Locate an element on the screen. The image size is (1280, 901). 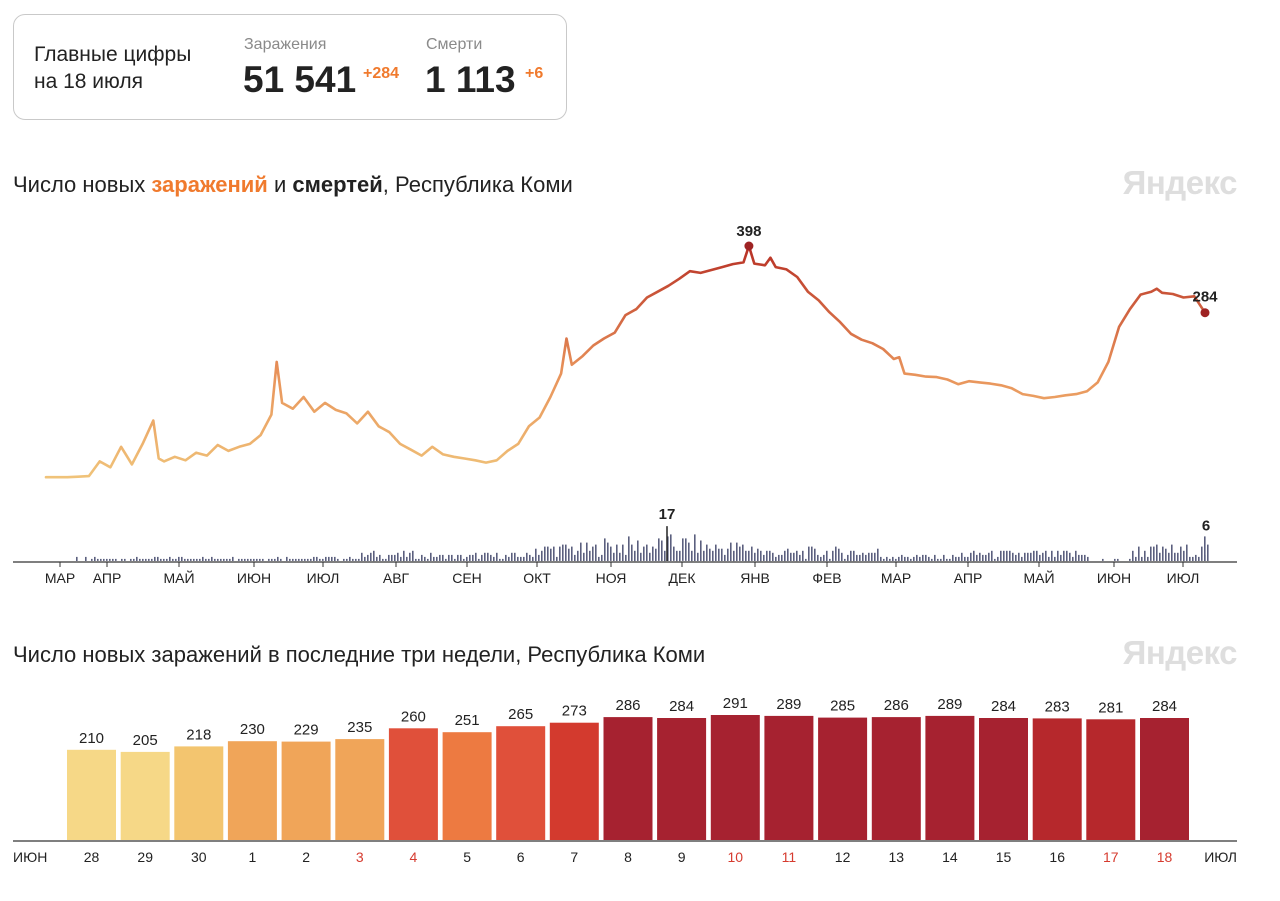
category-label: 14 is located at coordinates (950, 857).